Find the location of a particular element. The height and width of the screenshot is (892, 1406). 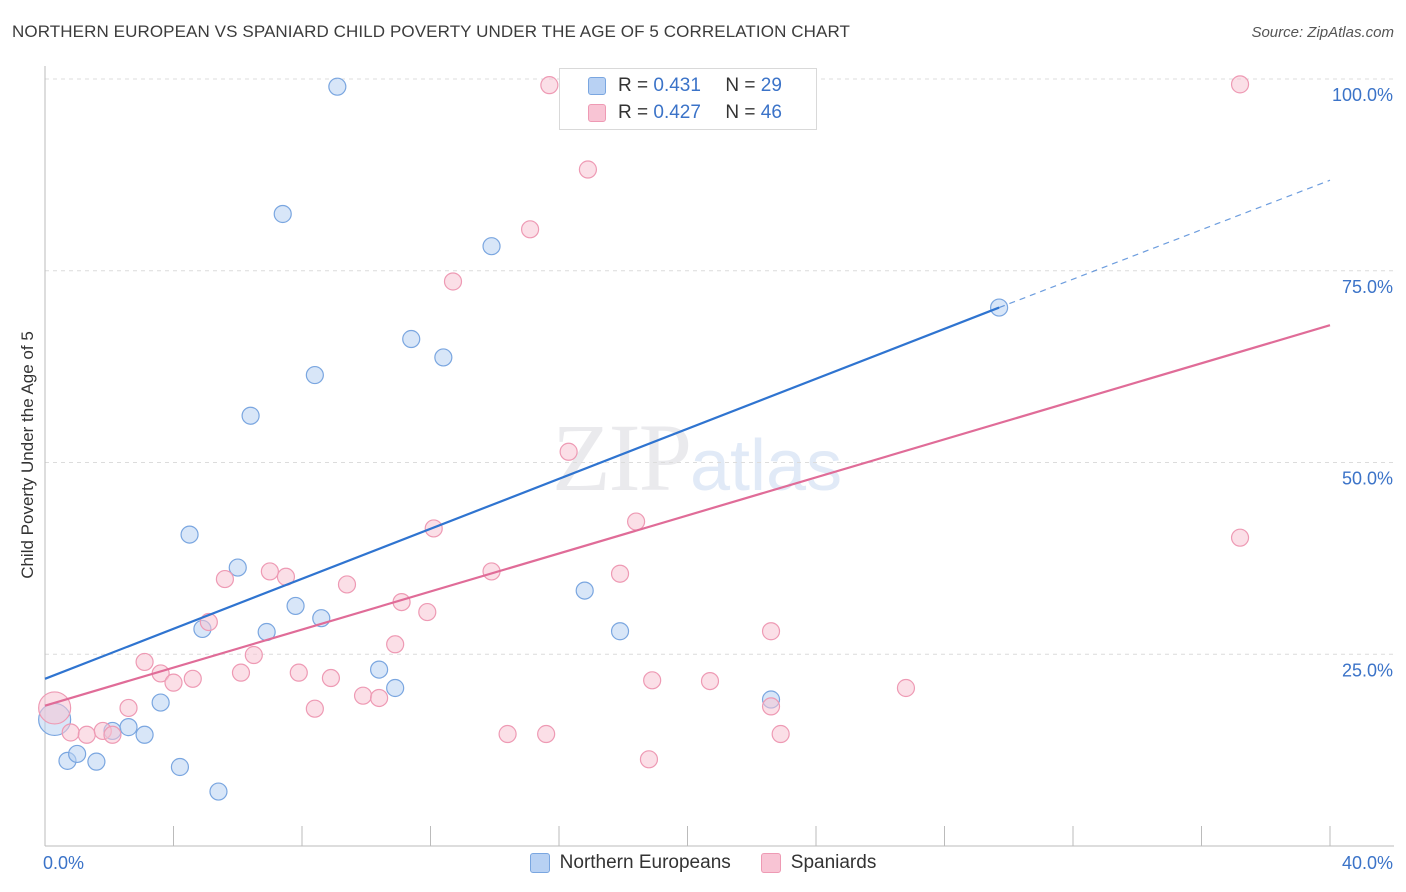

legend-r-value: 0.427 is located at coordinates (677, 112).